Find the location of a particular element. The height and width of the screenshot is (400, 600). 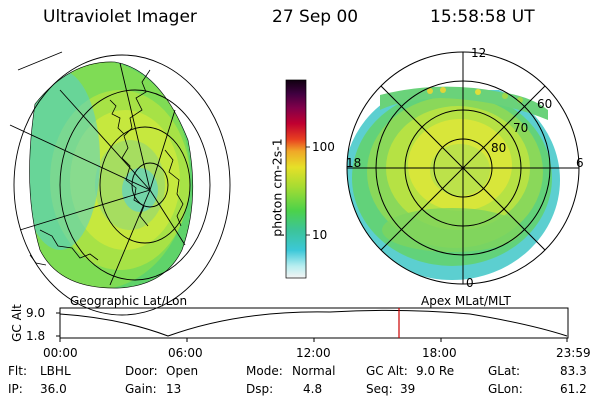

status-gain-key: Gain: is located at coordinates (141, 389).